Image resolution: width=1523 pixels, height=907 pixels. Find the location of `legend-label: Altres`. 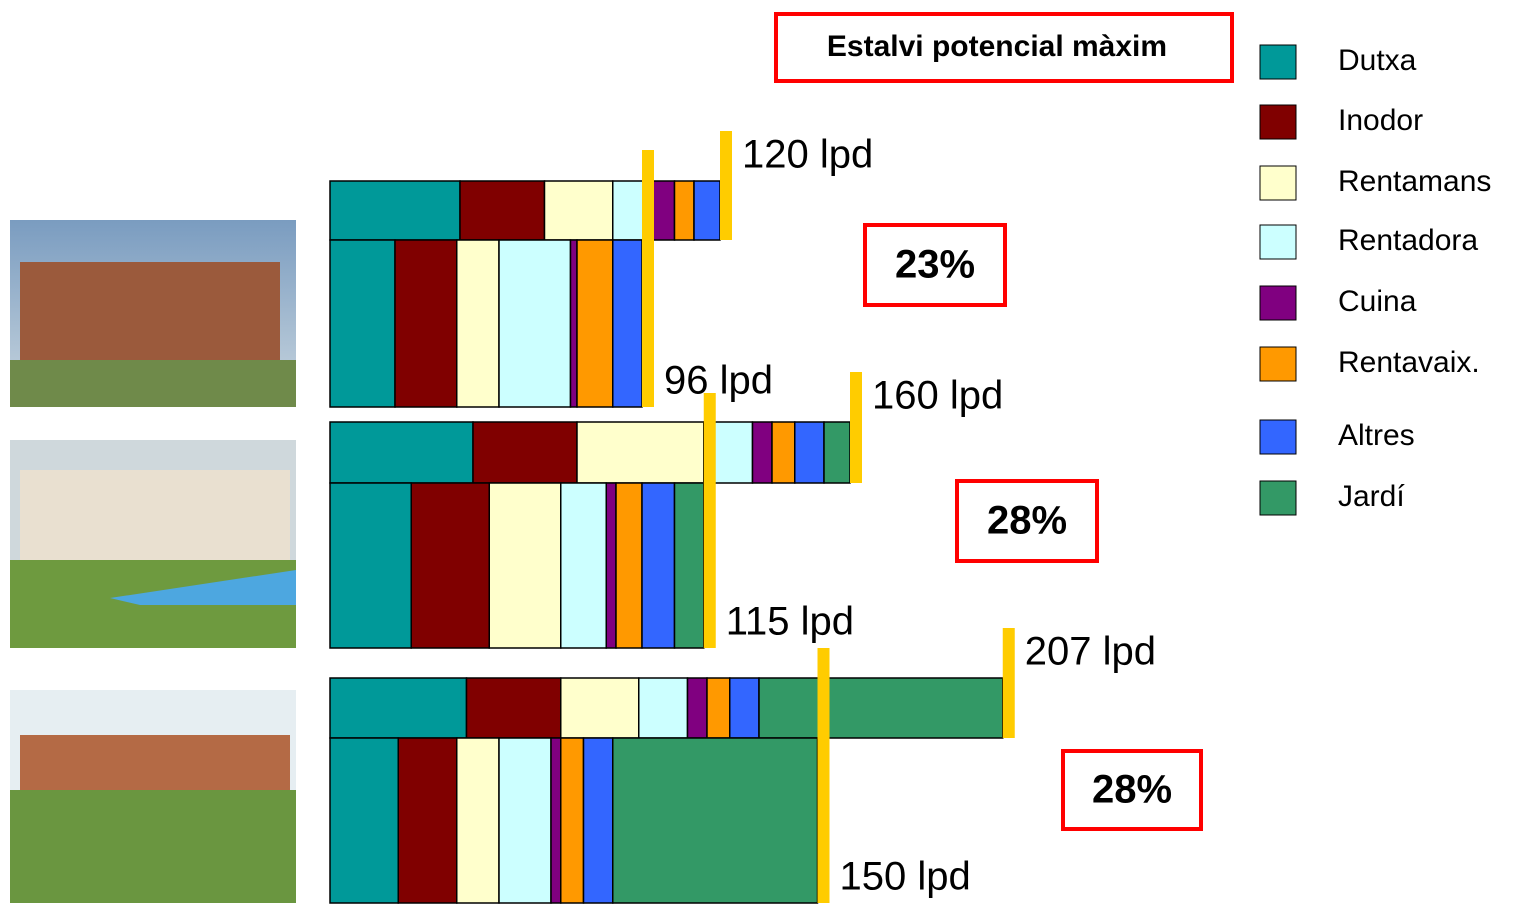

legend-label: Altres is located at coordinates (1376, 435).